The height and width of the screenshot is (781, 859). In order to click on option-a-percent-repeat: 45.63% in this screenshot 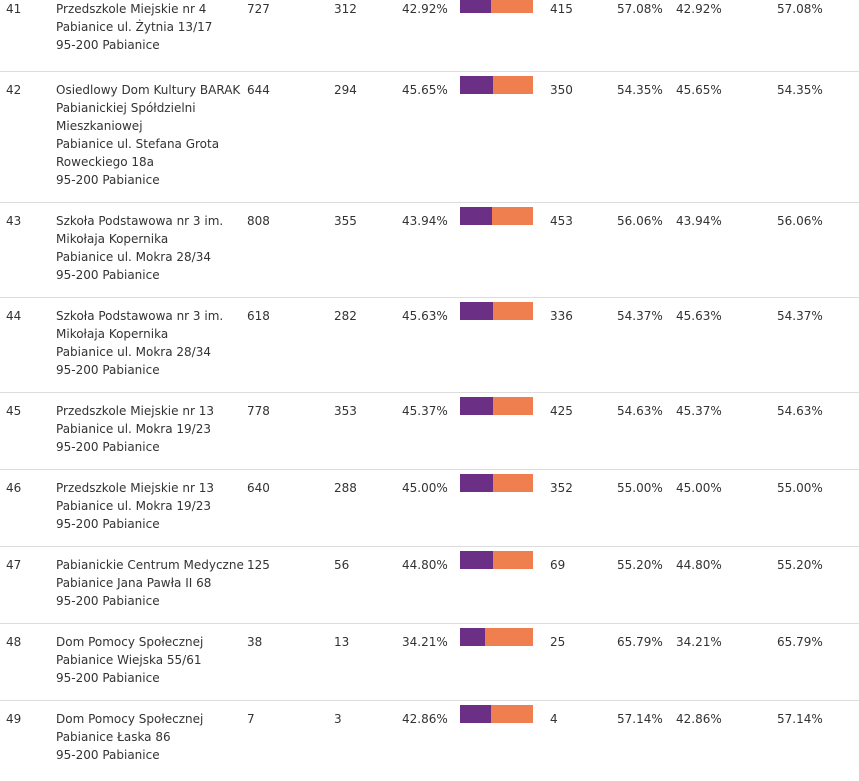, I will do `click(699, 316)`.